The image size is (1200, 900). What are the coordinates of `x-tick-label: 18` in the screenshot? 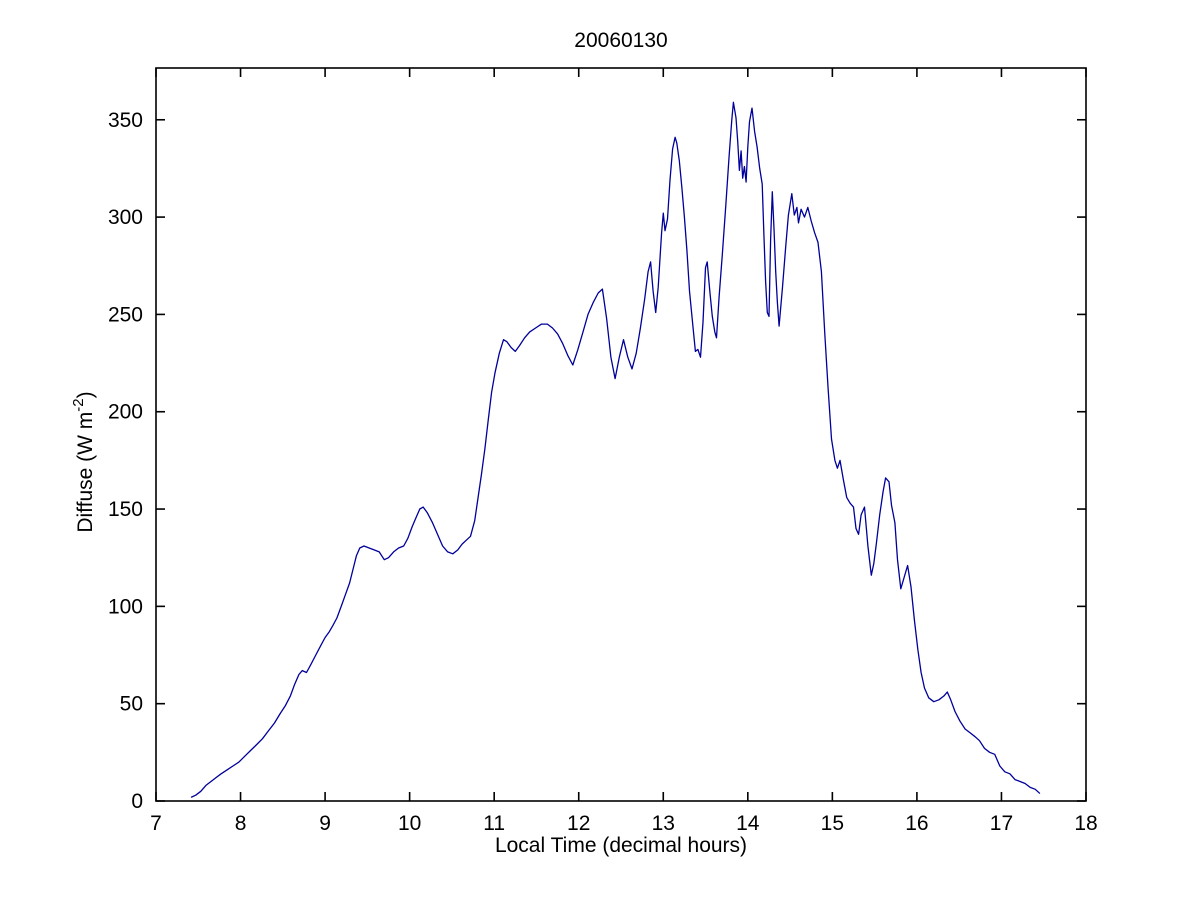 It's located at (1085, 823).